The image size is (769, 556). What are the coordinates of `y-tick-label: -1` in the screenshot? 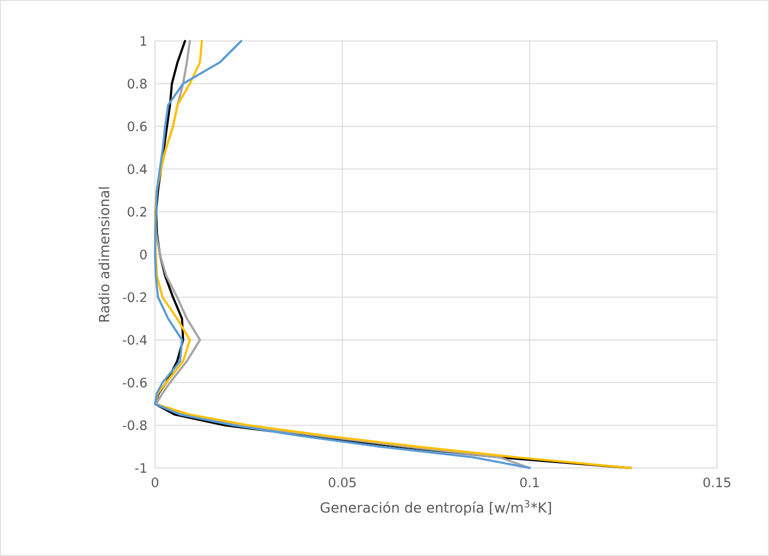 It's located at (140, 468).